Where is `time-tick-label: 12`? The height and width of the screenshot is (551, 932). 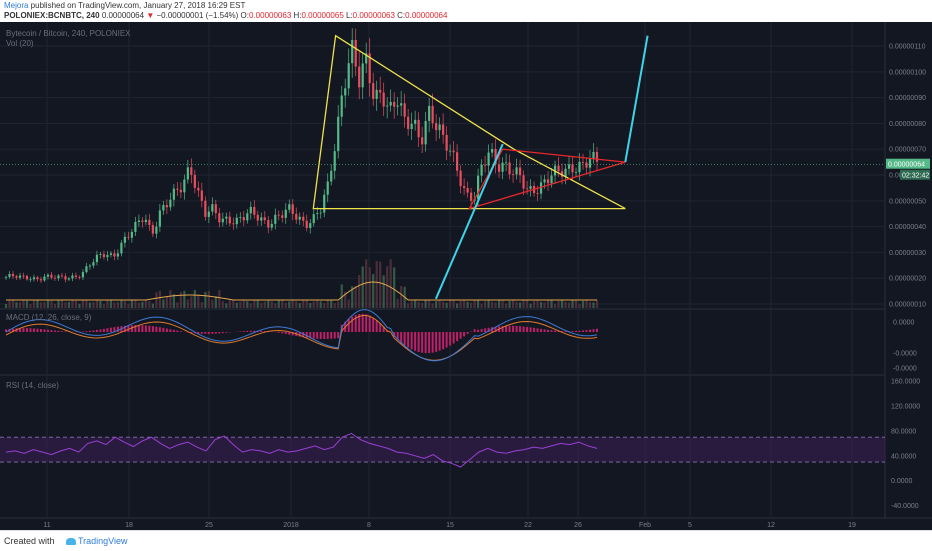 time-tick-label: 12 is located at coordinates (771, 525).